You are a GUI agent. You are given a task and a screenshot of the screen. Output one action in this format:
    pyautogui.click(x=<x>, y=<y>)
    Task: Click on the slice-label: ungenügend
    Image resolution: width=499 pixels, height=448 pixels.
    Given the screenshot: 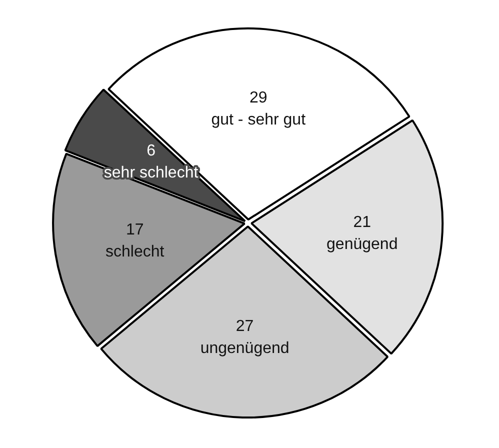 What is the action you would take?
    pyautogui.click(x=245, y=348)
    